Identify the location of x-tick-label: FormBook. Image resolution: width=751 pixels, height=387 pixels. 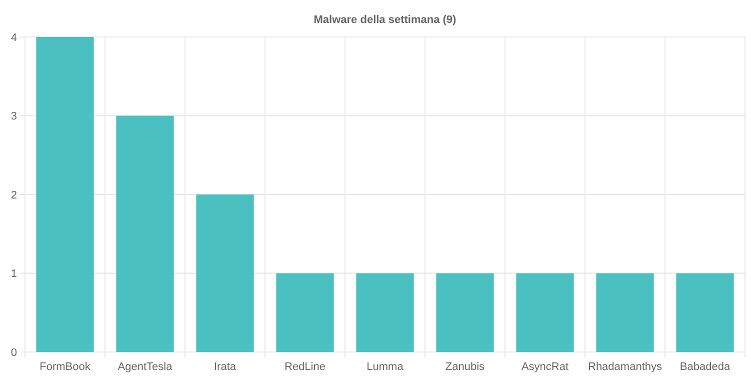
(65, 367).